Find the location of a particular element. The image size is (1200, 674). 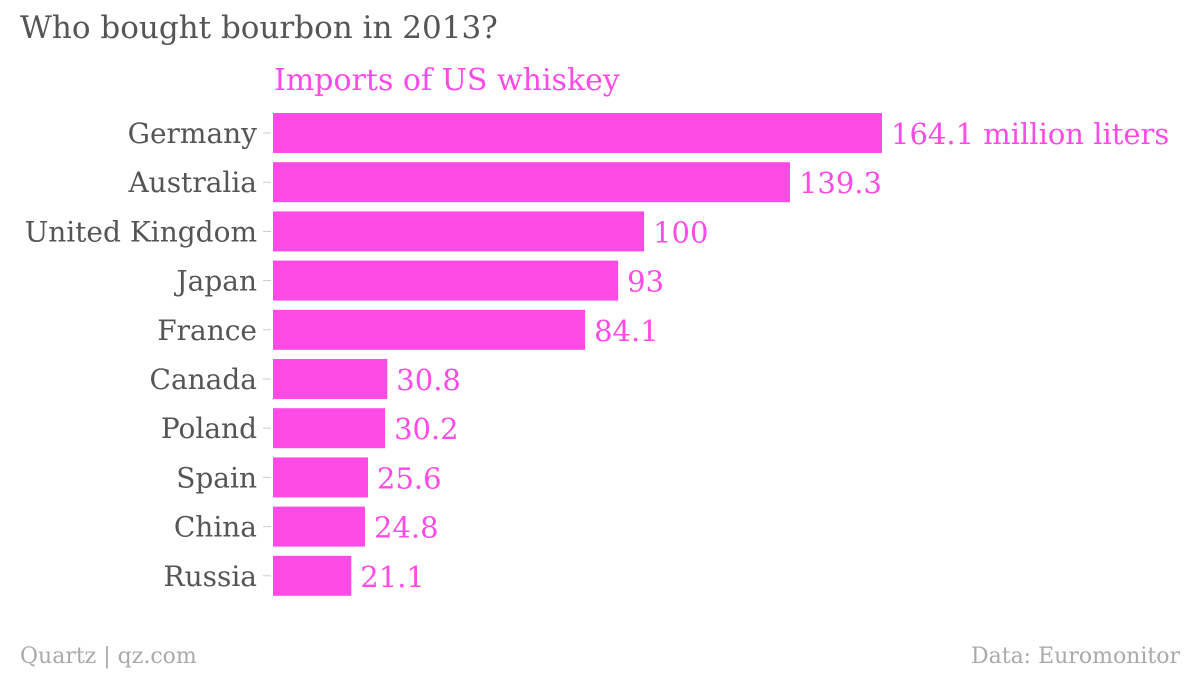

category-label: France is located at coordinates (207, 330).